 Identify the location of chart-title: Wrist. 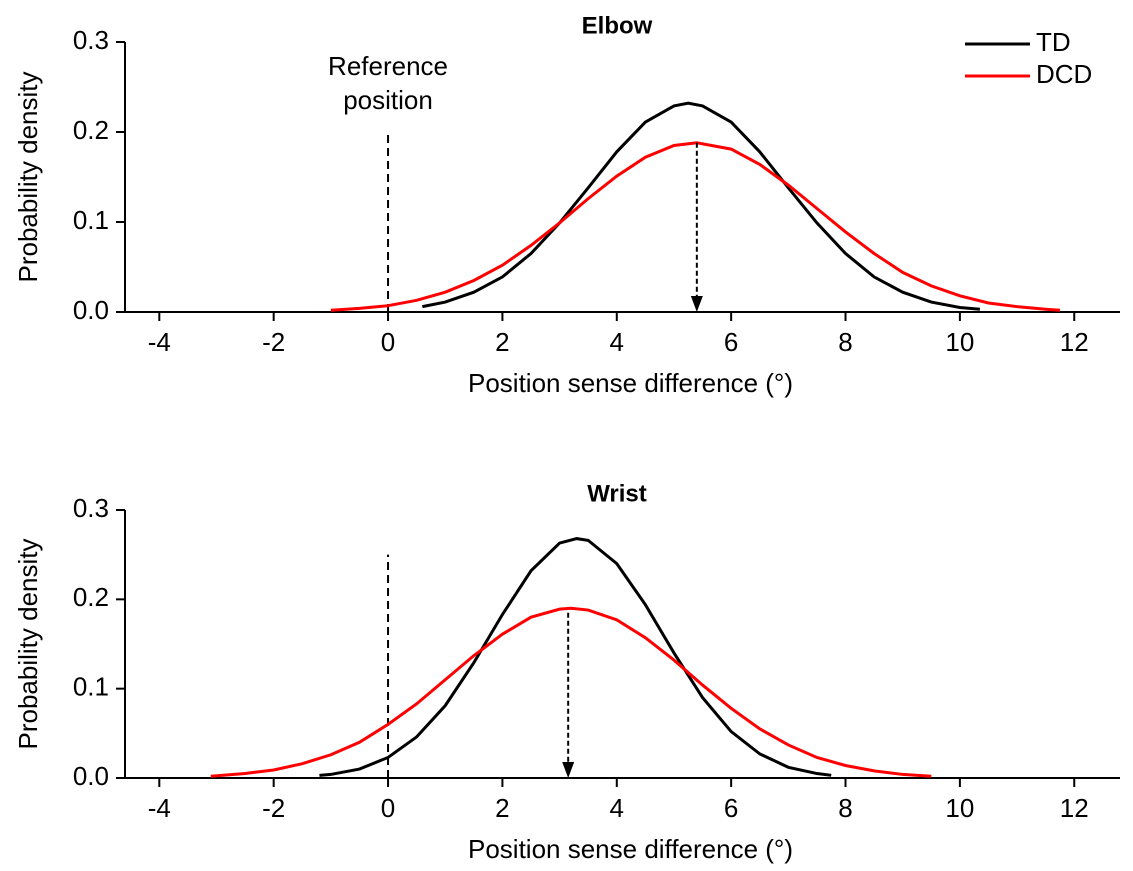
(617, 493).